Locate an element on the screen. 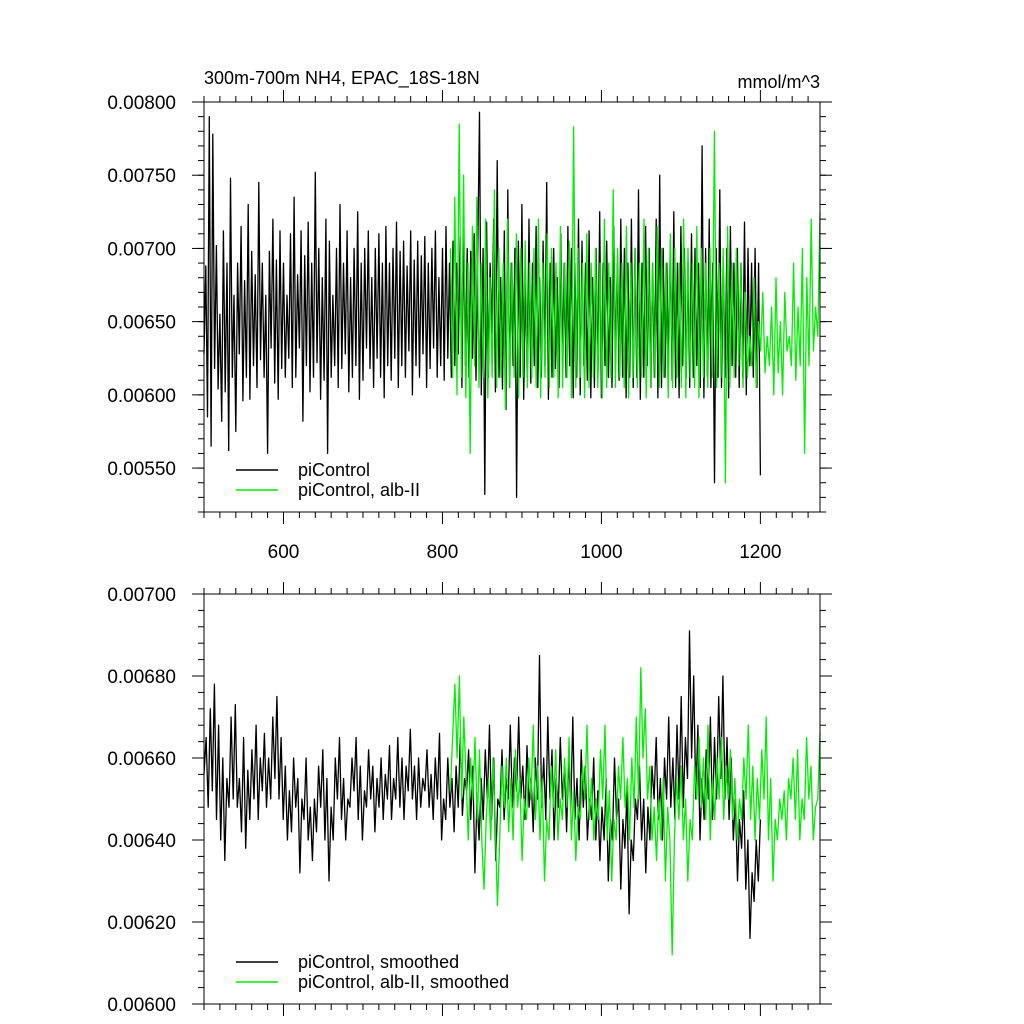 The height and width of the screenshot is (1024, 1024). x-tick-label-top-2: 1000 is located at coordinates (601, 552).